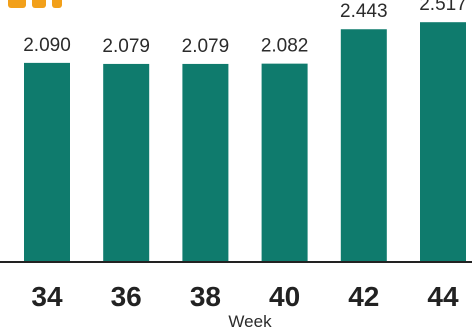 Image resolution: width=472 pixels, height=334 pixels. What do you see at coordinates (443, 7) in the screenshot?
I see `value-label-week-44: 2.517` at bounding box center [443, 7].